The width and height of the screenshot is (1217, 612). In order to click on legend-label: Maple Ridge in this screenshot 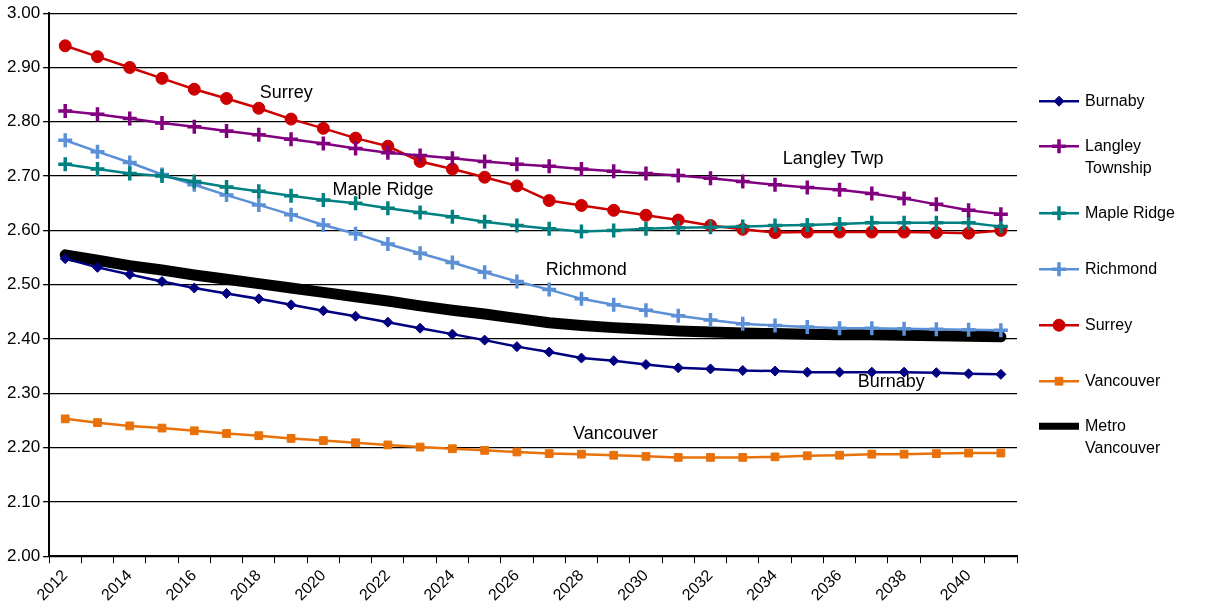, I will do `click(1130, 212)`.